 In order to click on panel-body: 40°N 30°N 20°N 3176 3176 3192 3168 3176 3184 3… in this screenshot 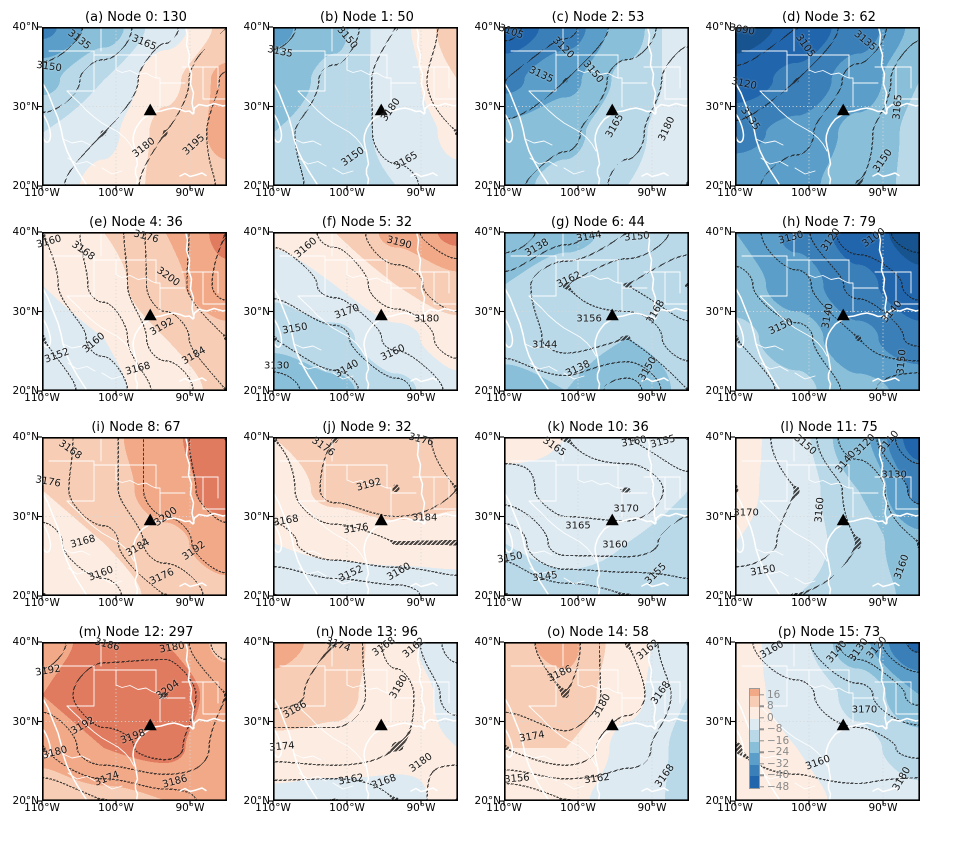, I will do `click(350, 516)`.